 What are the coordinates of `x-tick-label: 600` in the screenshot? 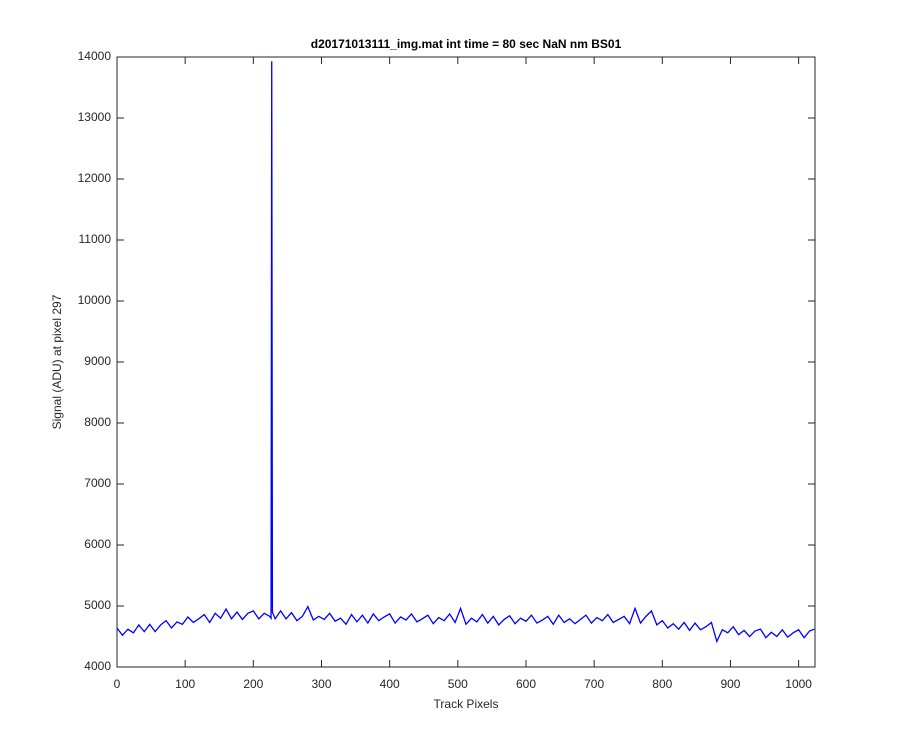 It's located at (526, 684).